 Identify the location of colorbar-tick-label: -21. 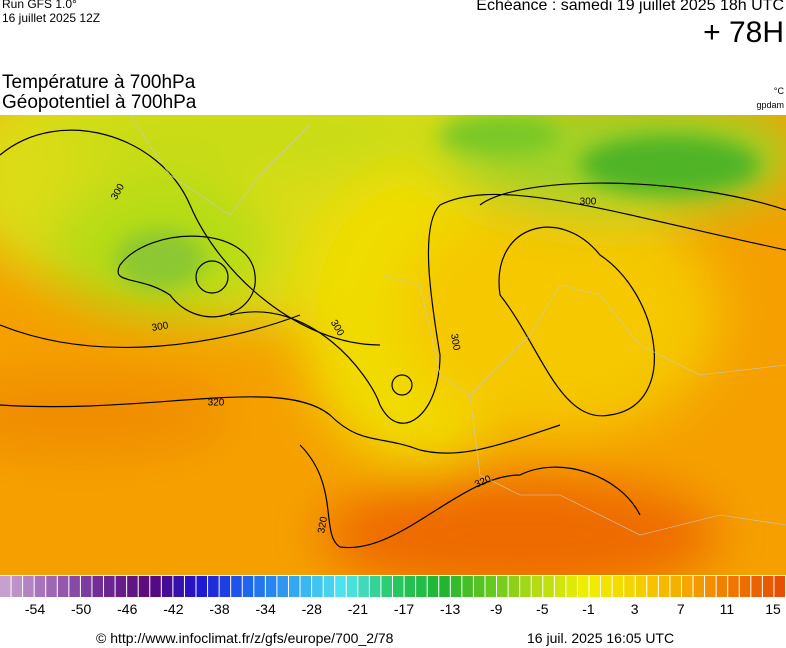
(358, 609).